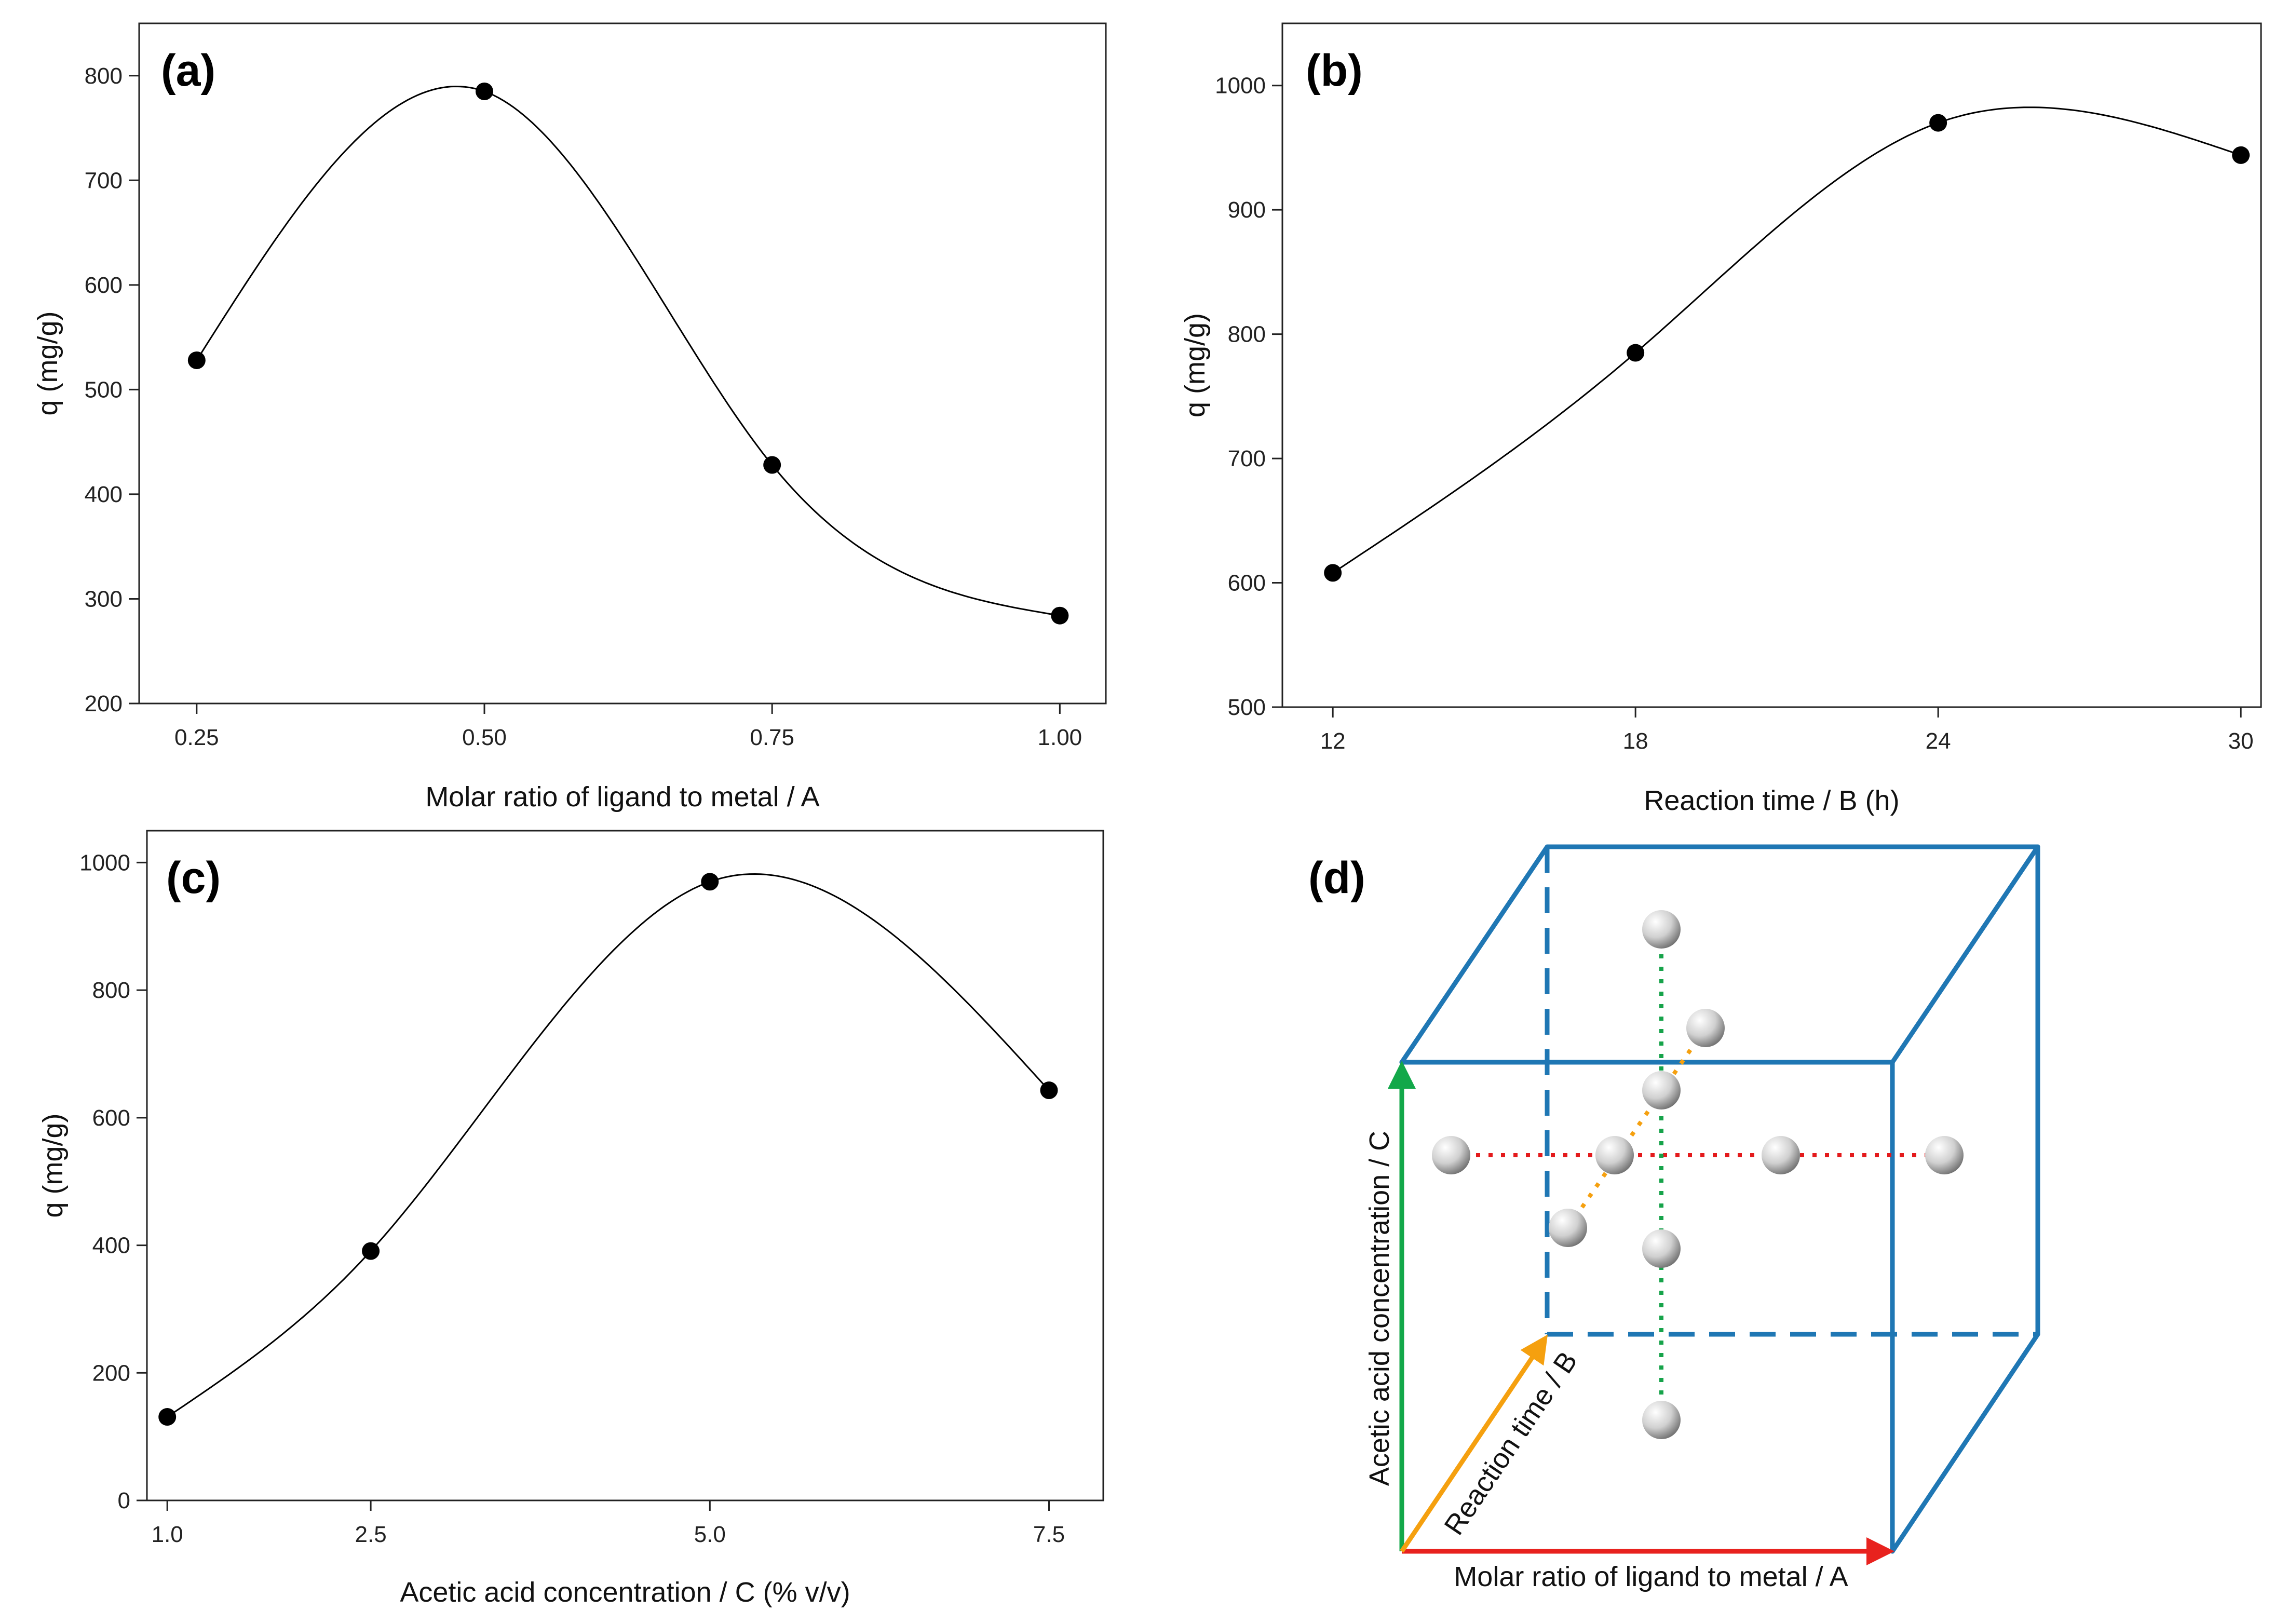  Describe the element at coordinates (1965, 1443) in the screenshot. I see `cube-bottom-right-edge` at that location.